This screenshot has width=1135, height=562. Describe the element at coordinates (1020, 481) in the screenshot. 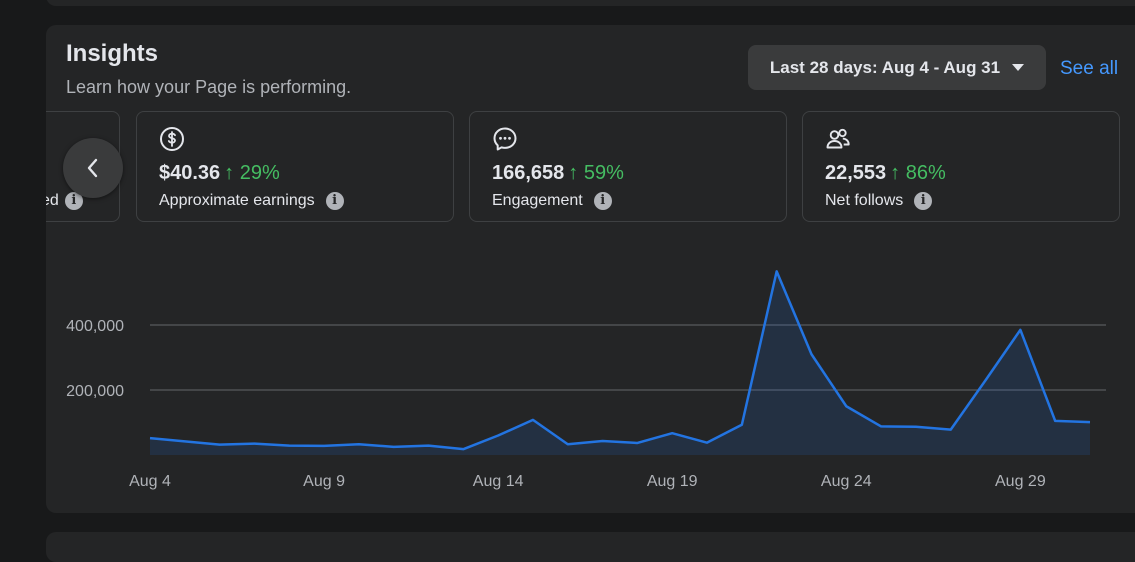

I see `x-tick-label: Aug 29` at that location.